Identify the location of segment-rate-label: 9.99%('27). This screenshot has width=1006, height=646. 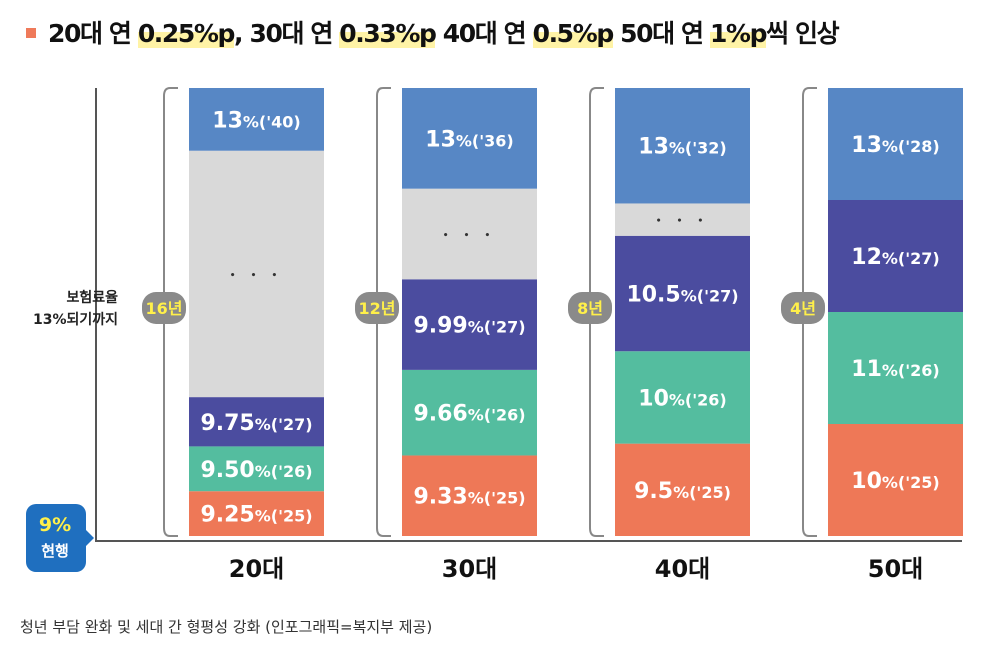
(469, 326).